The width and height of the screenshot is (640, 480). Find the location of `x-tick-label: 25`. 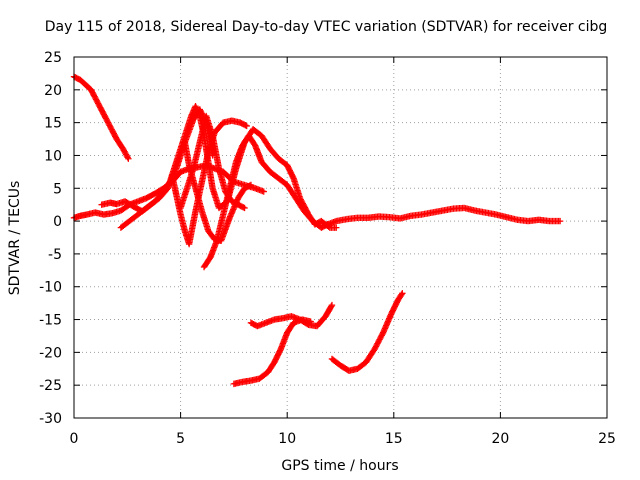

x-tick-label: 25 is located at coordinates (607, 439).